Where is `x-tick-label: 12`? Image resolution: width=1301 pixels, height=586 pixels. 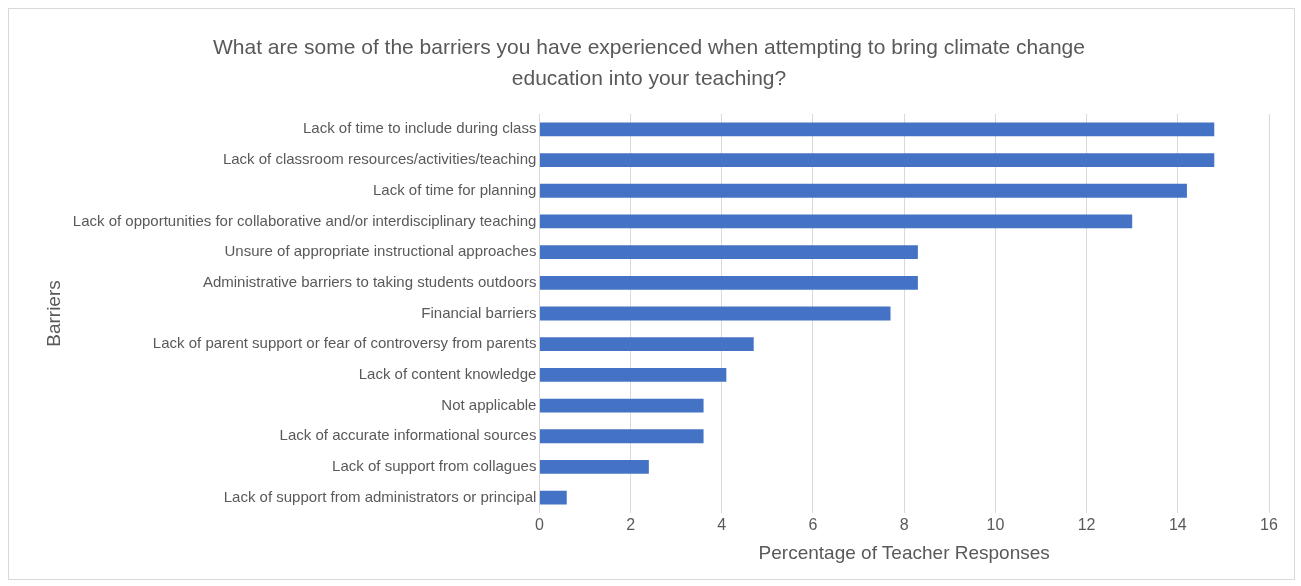
x-tick-label: 12 is located at coordinates (1086, 525).